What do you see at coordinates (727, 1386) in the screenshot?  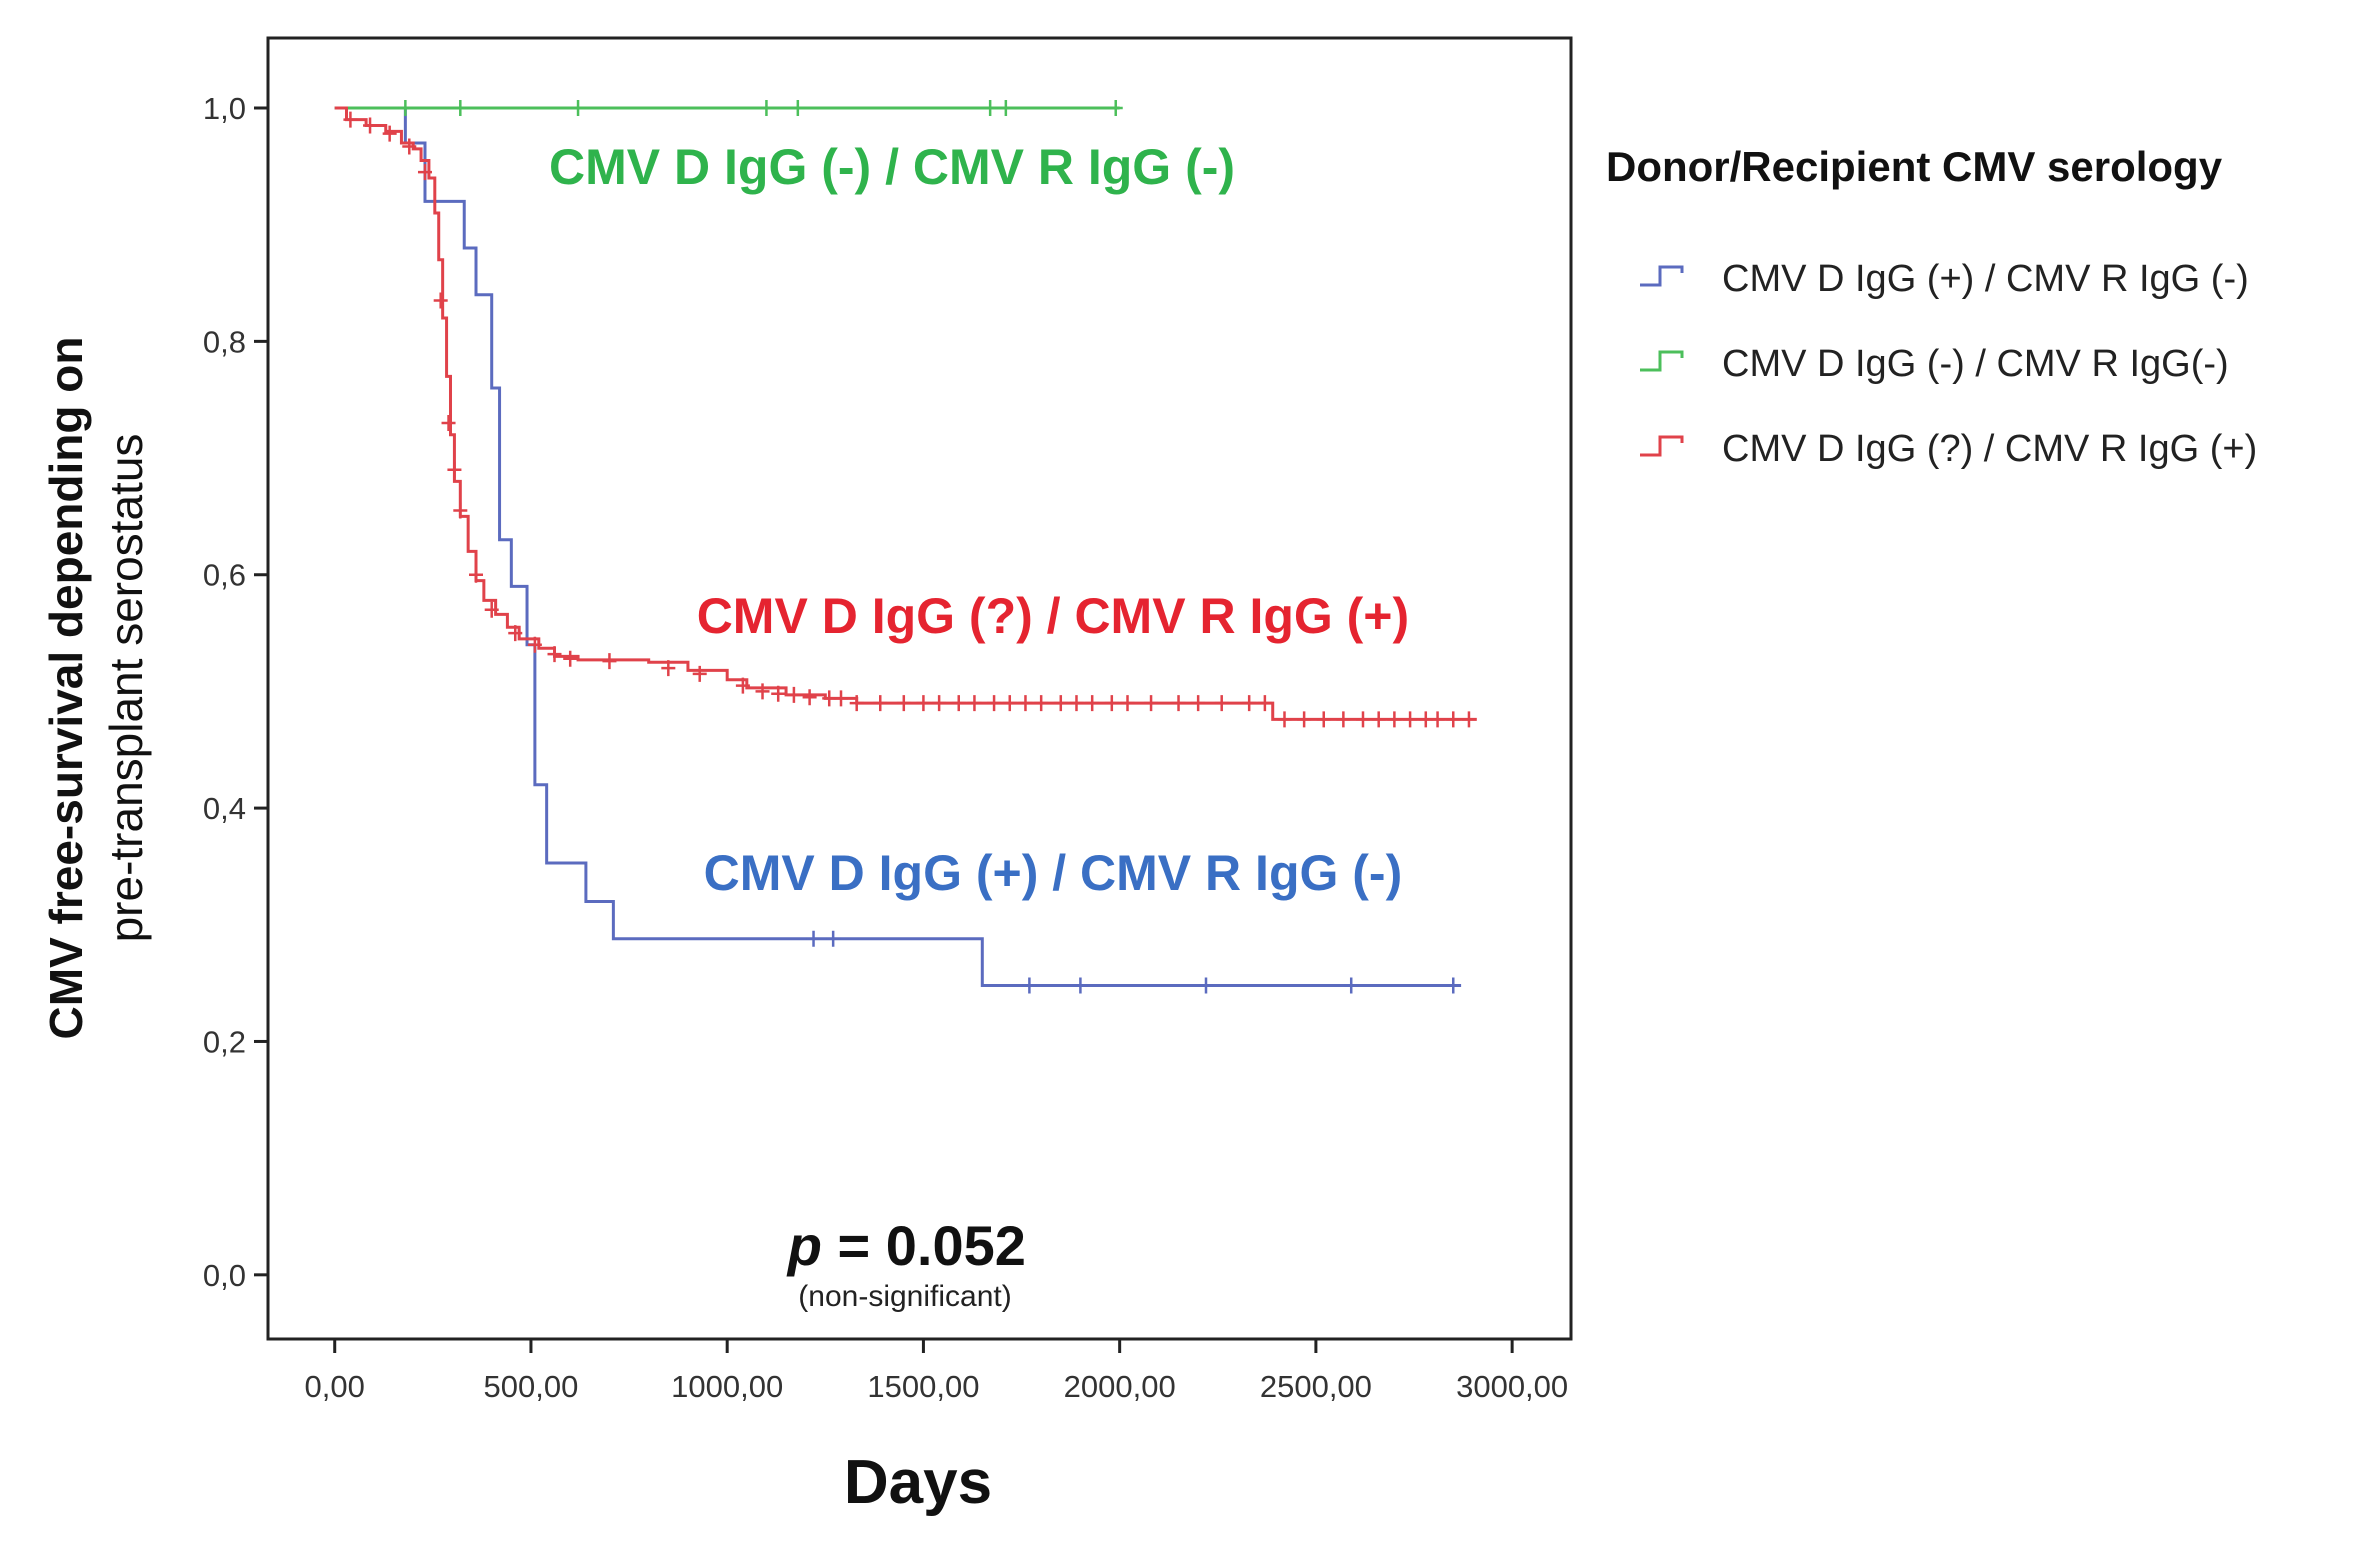 I see `x-tick-label: 1000,00` at bounding box center [727, 1386].